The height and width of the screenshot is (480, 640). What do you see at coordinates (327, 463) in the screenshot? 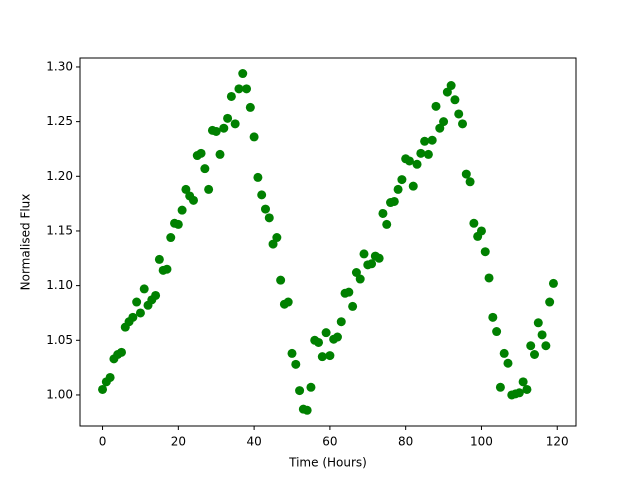
I see `x-axis-label: Time (Hours)` at bounding box center [327, 463].